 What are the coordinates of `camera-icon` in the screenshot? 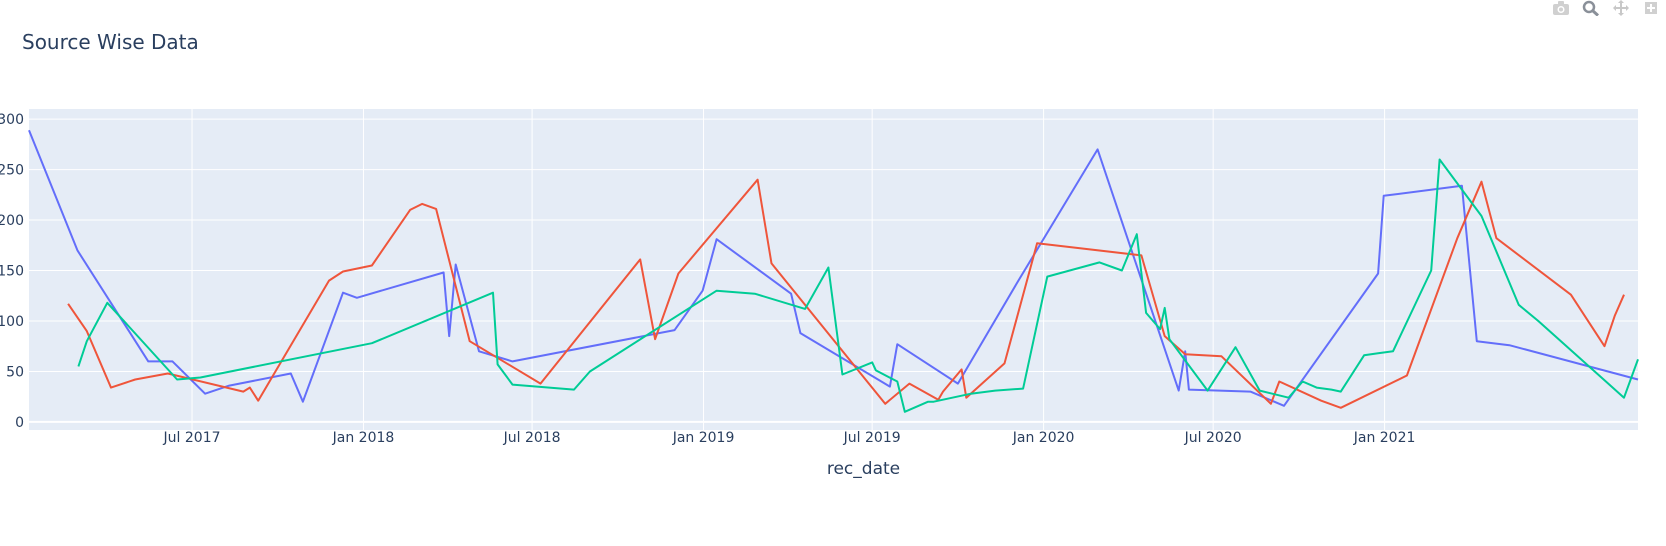 It's located at (1561, 8).